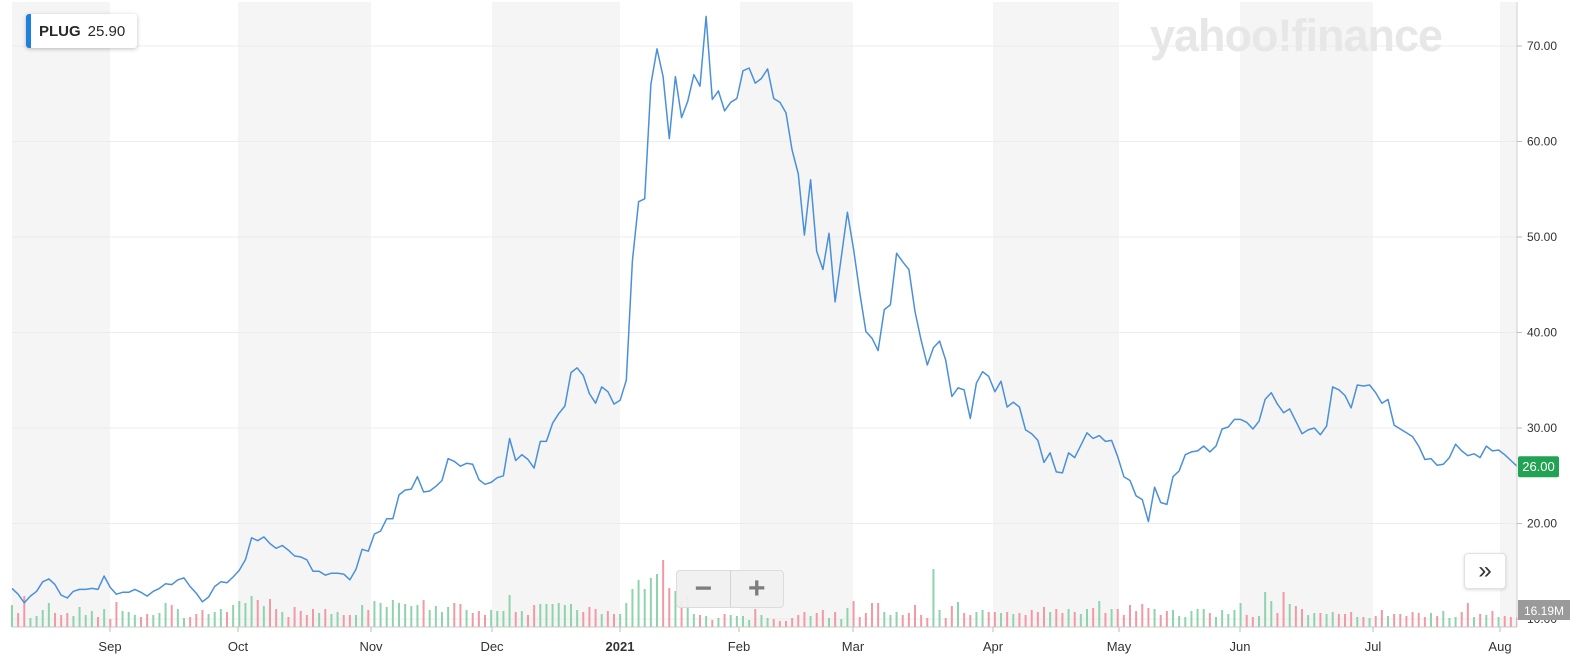 This screenshot has width=1576, height=658. Describe the element at coordinates (1499, 646) in the screenshot. I see `x-tick-label: Aug` at that location.